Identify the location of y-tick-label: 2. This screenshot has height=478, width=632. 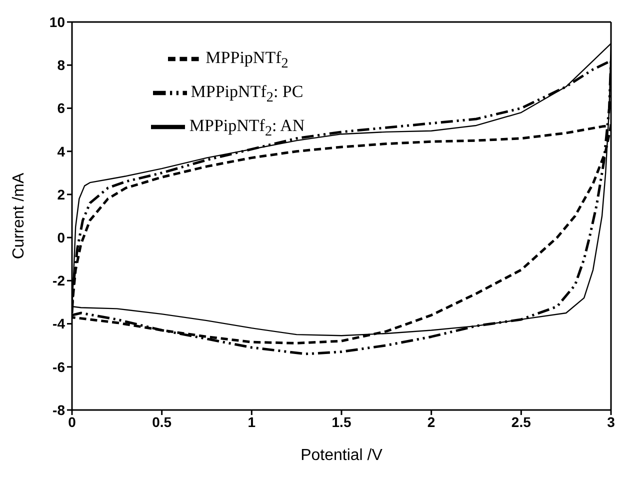
(61, 194).